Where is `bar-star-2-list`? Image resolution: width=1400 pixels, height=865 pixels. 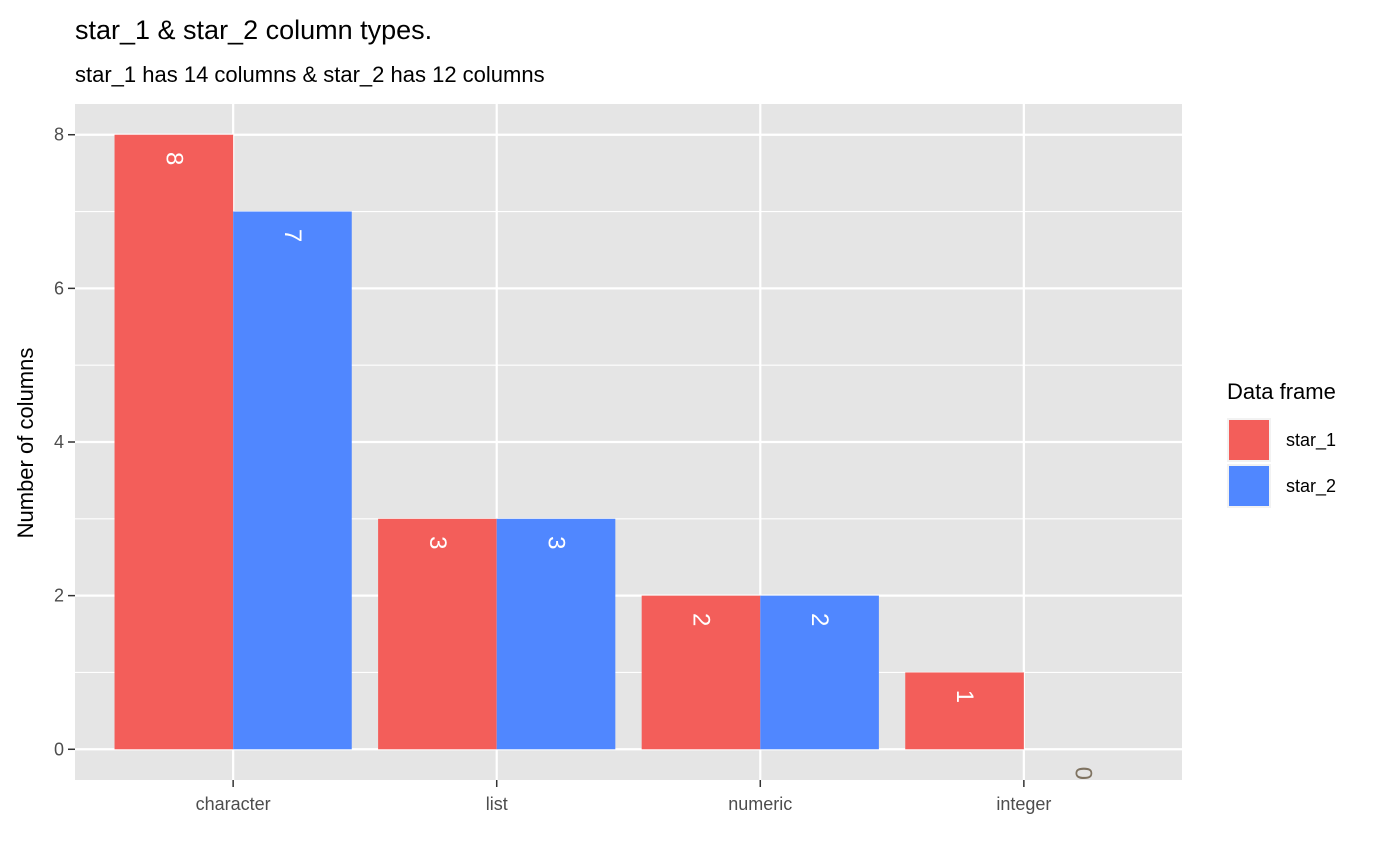 bar-star-2-list is located at coordinates (556, 634).